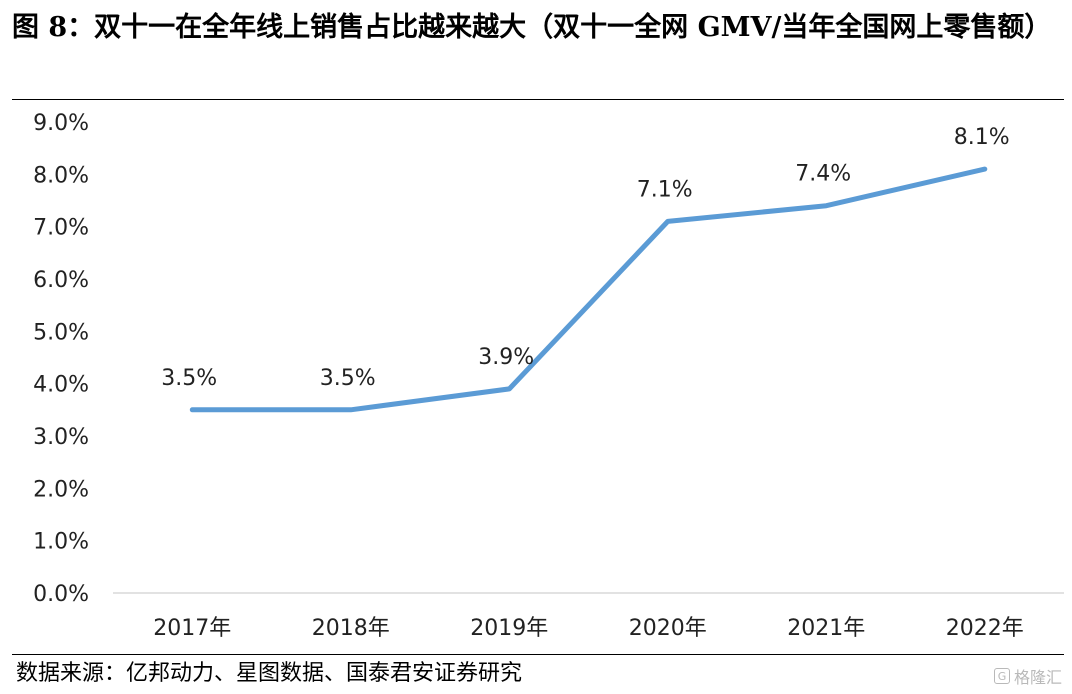  What do you see at coordinates (61, 385) in the screenshot?
I see `y-tick-label: 4.0%` at bounding box center [61, 385].